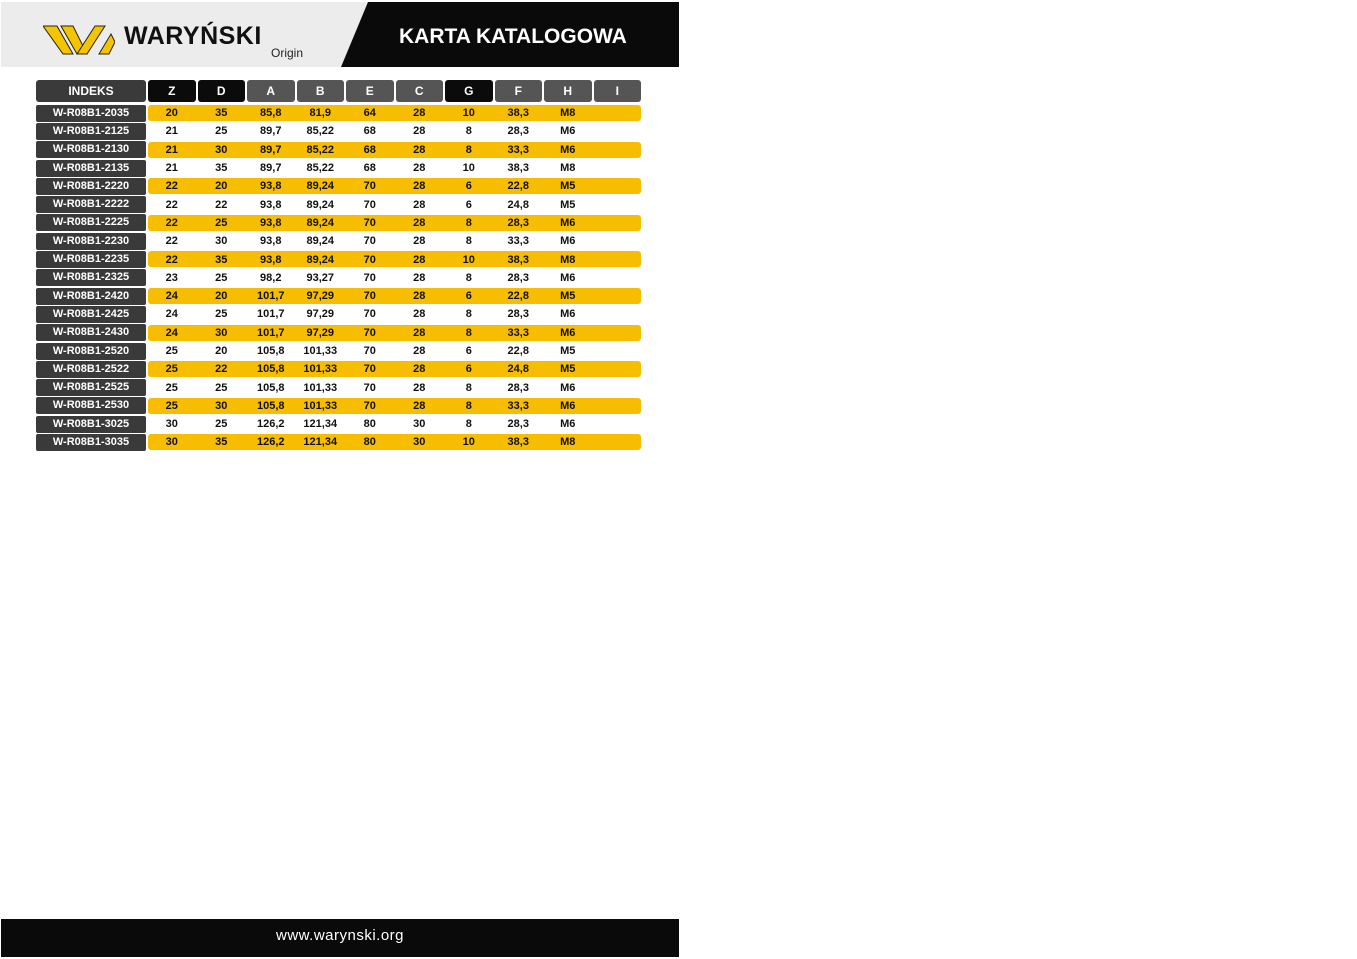 The image size is (1357, 959). What do you see at coordinates (271, 113) in the screenshot?
I see `cell-a: 85,8` at bounding box center [271, 113].